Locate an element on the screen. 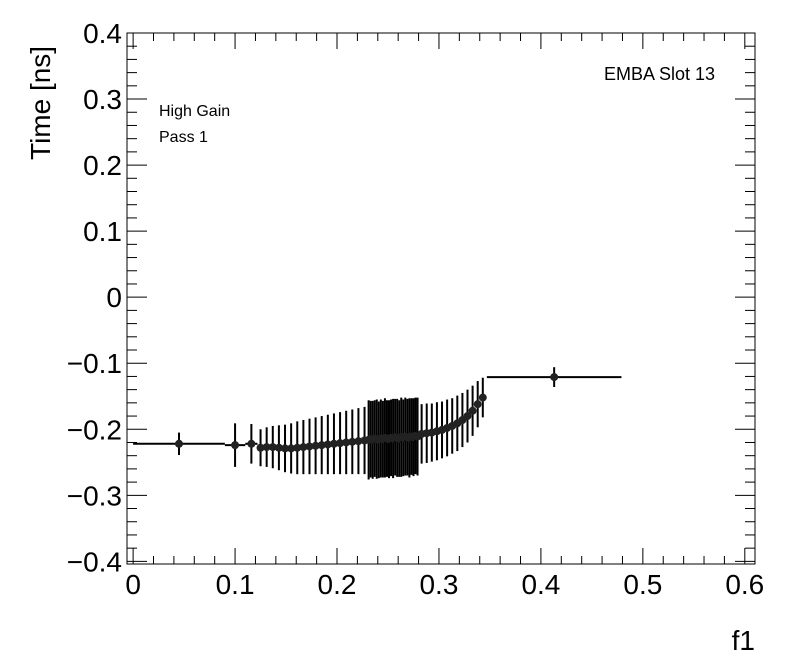  y-axis-label: Time [ns] is located at coordinates (40, 103).